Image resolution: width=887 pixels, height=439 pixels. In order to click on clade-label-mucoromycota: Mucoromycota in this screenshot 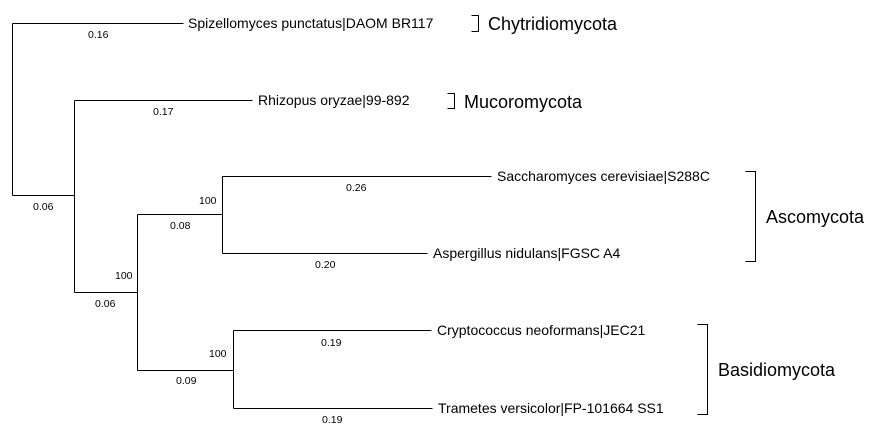, I will do `click(523, 102)`.